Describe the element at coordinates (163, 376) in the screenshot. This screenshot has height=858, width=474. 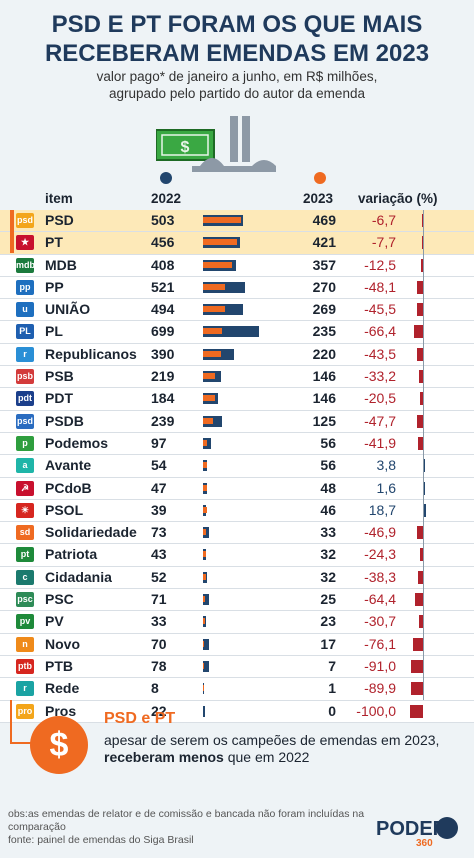
I see `value-2022: 219` at that location.